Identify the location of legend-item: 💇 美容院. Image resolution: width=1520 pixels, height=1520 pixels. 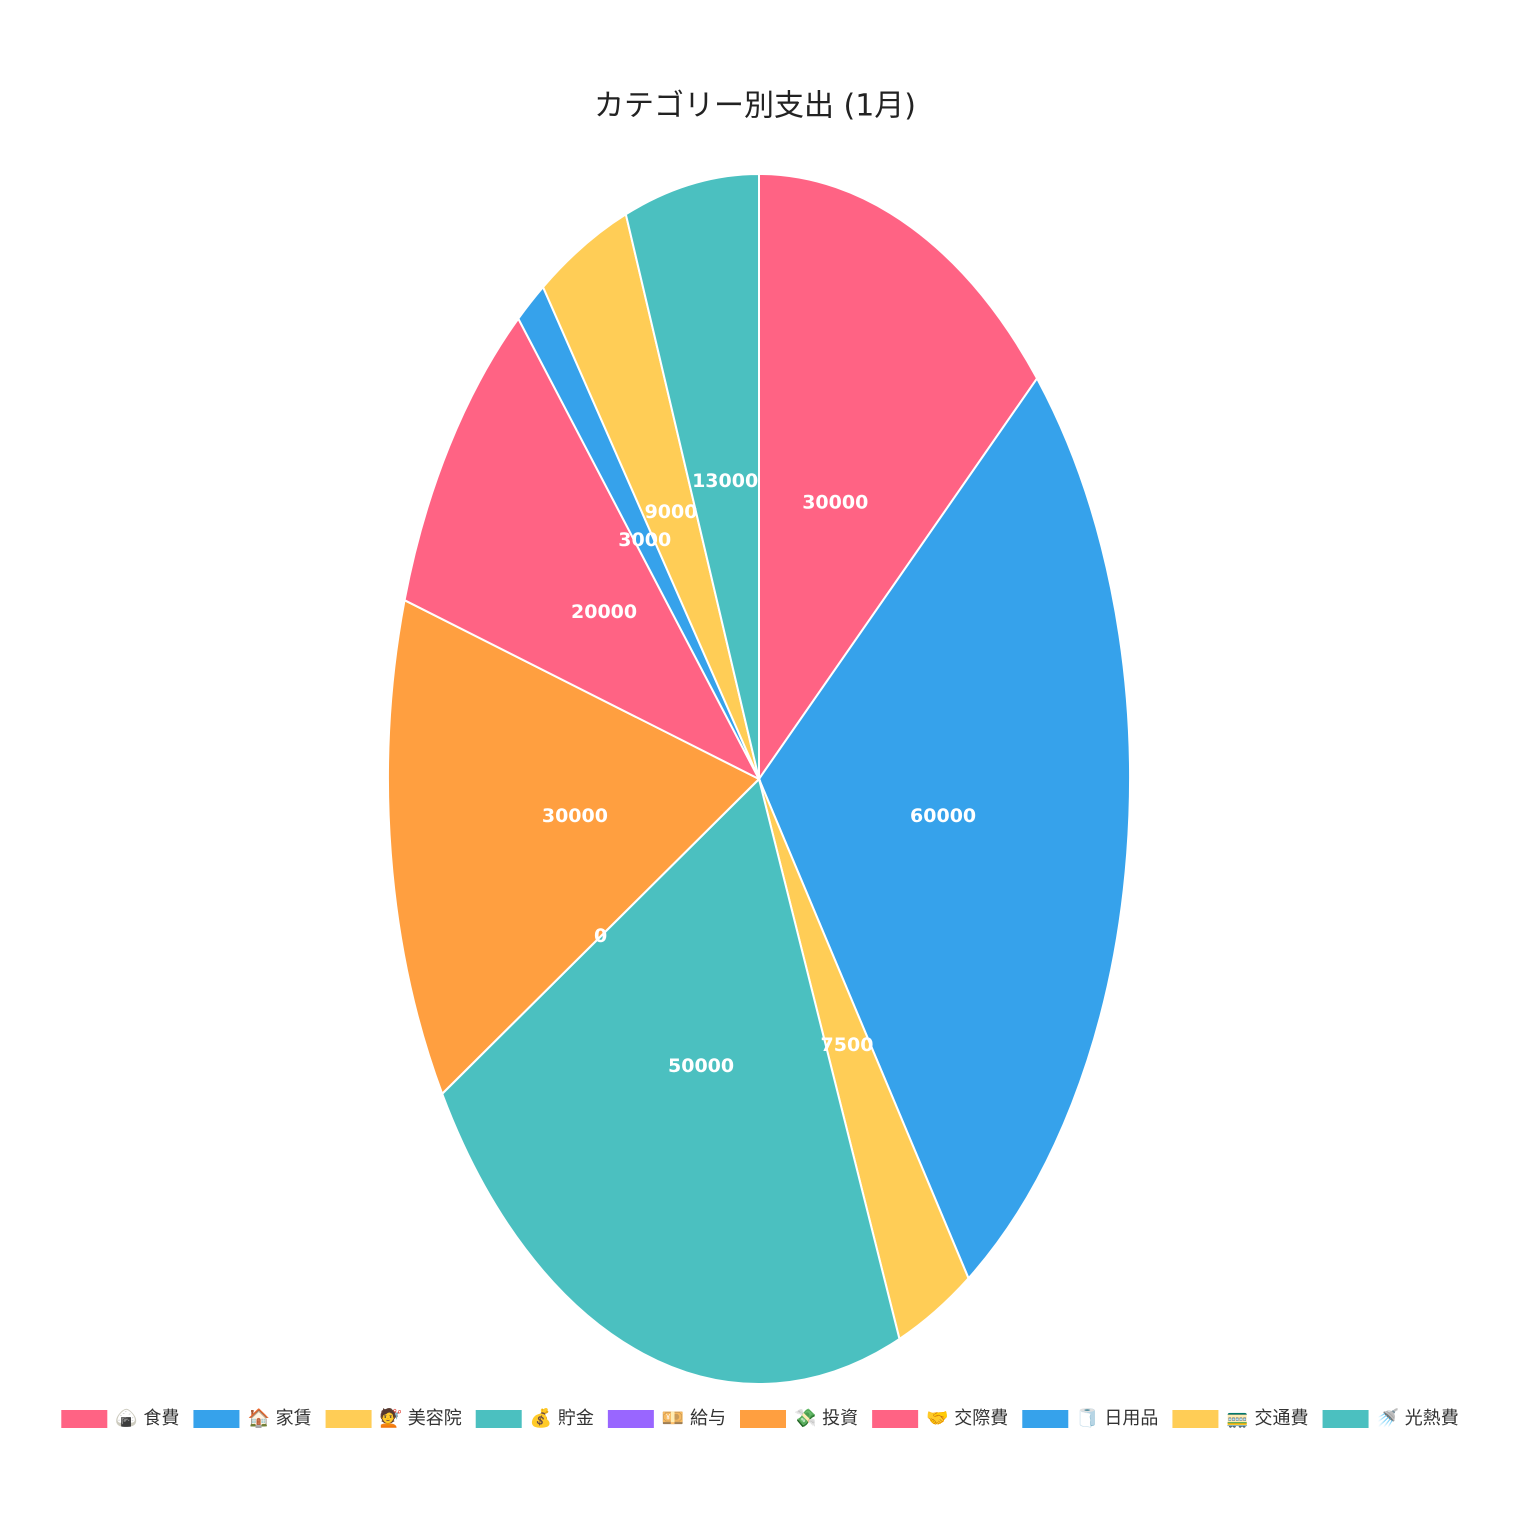
(393, 1418).